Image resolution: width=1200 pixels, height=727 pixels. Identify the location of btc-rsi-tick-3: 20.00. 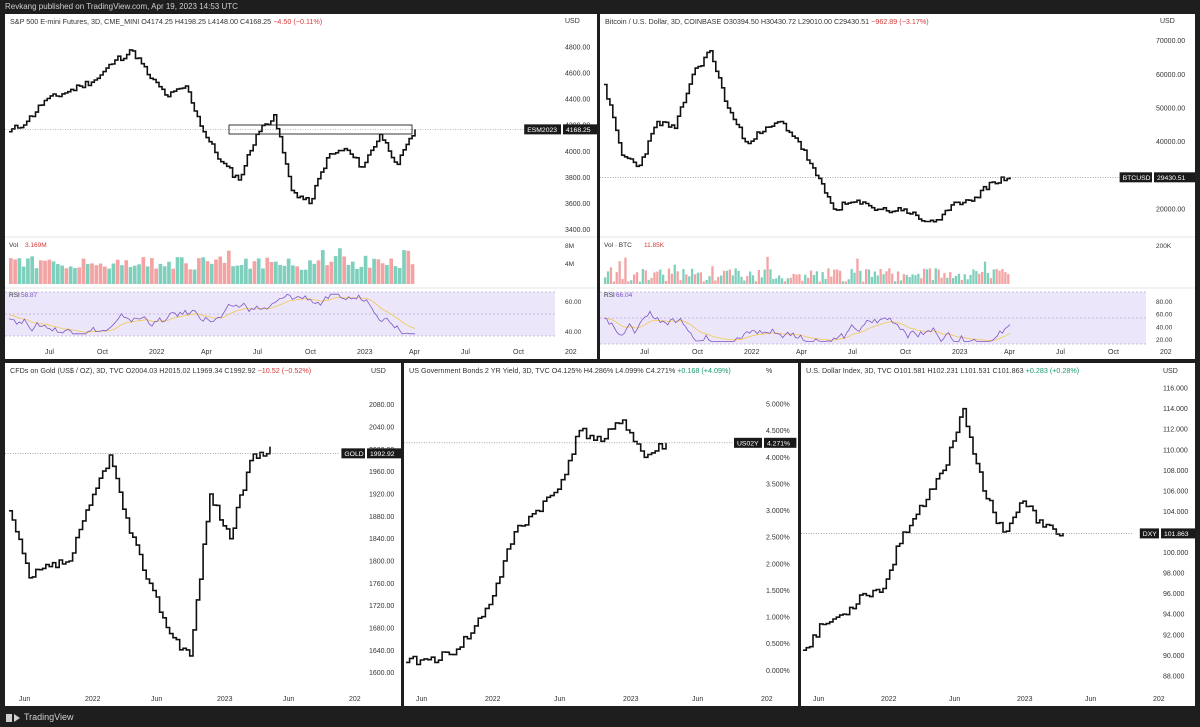
(1164, 340).